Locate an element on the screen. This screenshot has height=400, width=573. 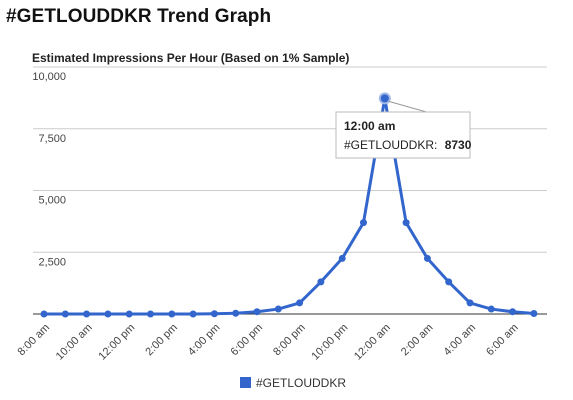
x-tick-label: 8:00 am is located at coordinates (34, 340).